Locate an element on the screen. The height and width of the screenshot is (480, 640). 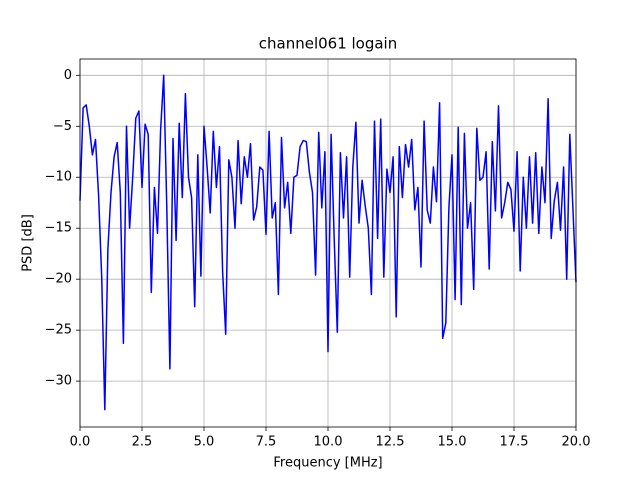
y-tick-label: −25 is located at coordinates (58, 330).